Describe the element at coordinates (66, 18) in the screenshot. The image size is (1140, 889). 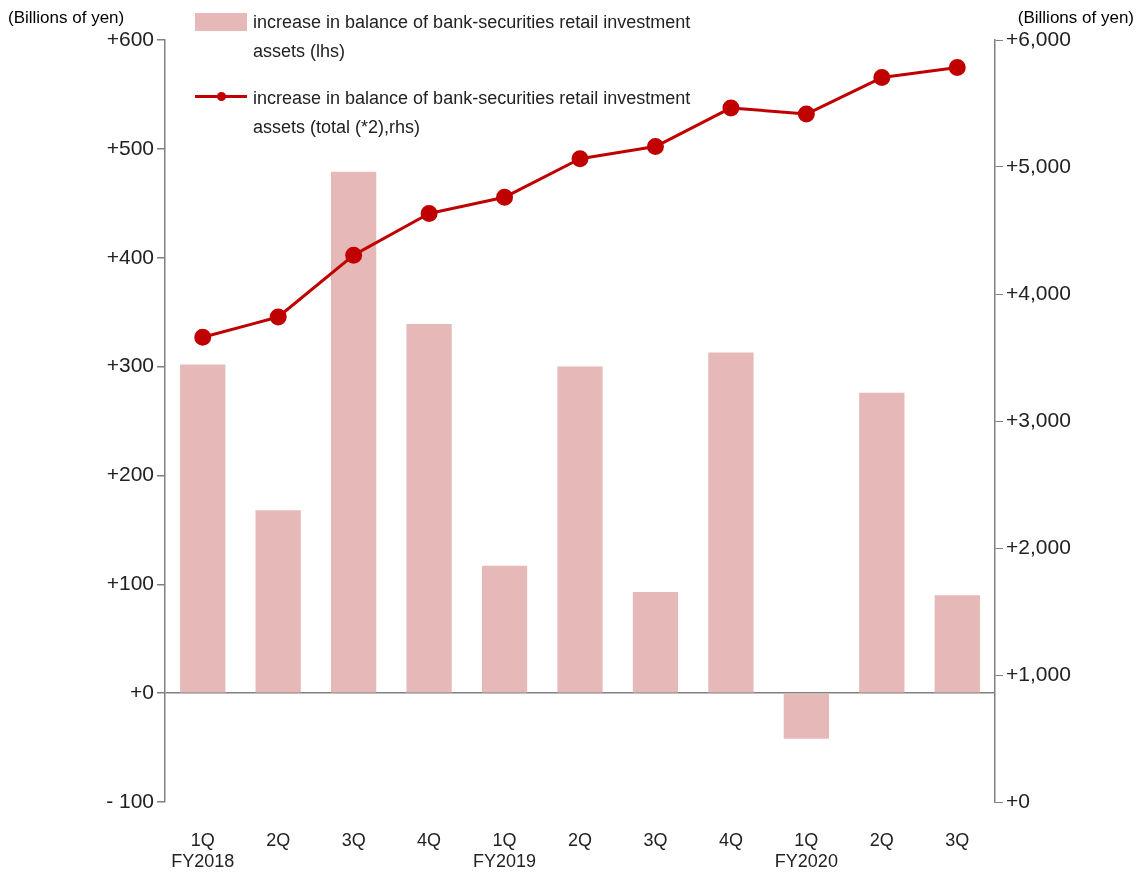
I see `y-axis-title: (Billions of yen)` at that location.